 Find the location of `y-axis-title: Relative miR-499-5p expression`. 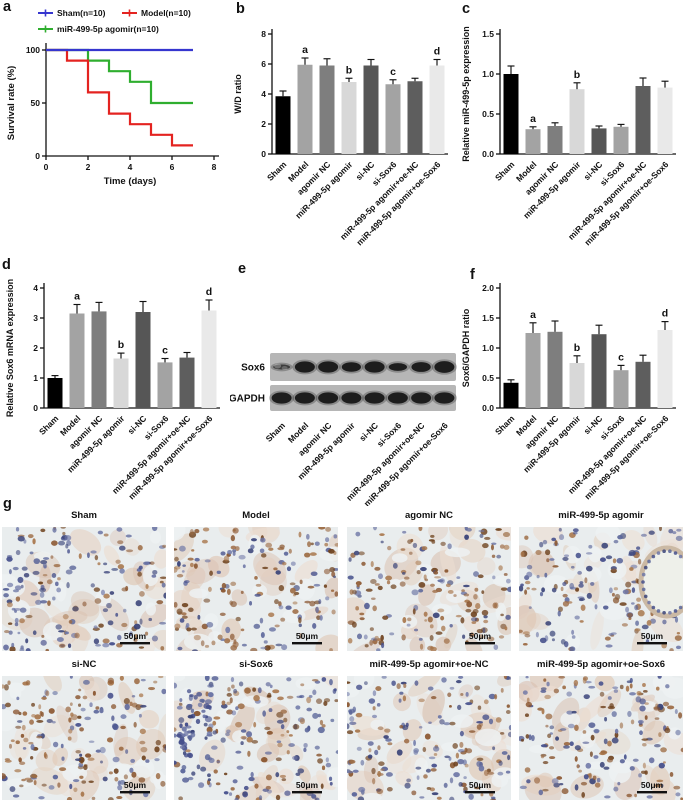

y-axis-title: Relative miR-499-5p expression is located at coordinates (466, 94).